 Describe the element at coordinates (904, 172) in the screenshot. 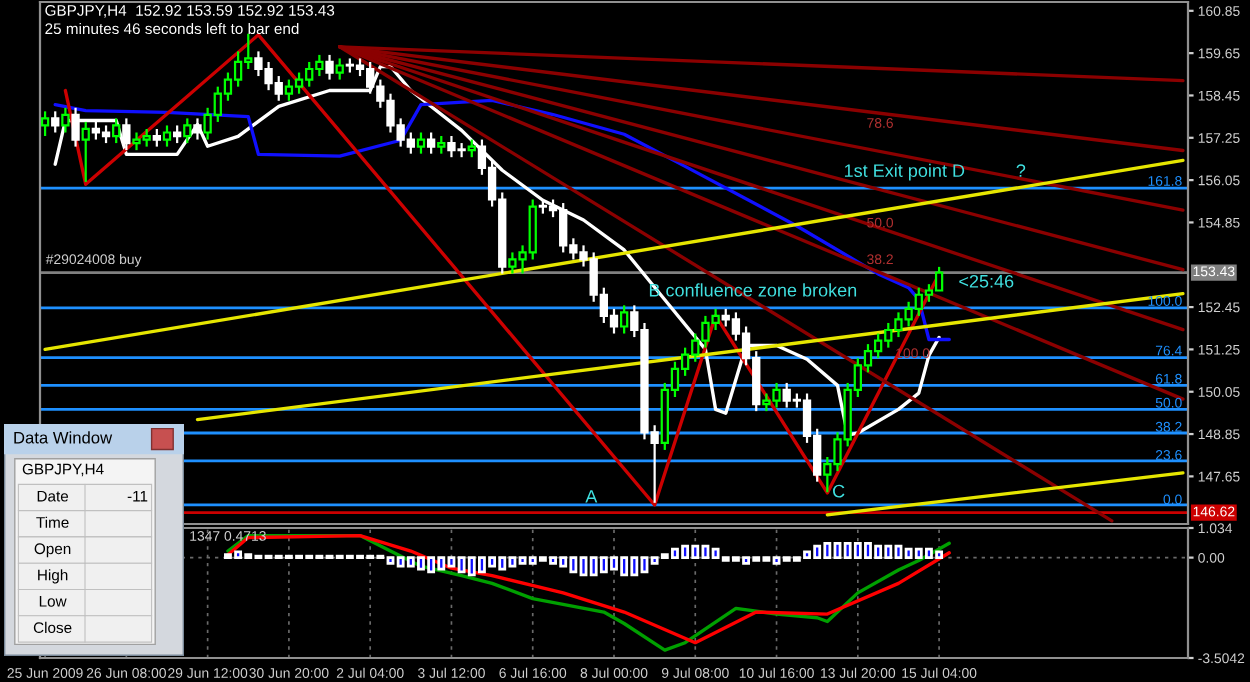

I see `annotation: 1st Exit point D` at that location.